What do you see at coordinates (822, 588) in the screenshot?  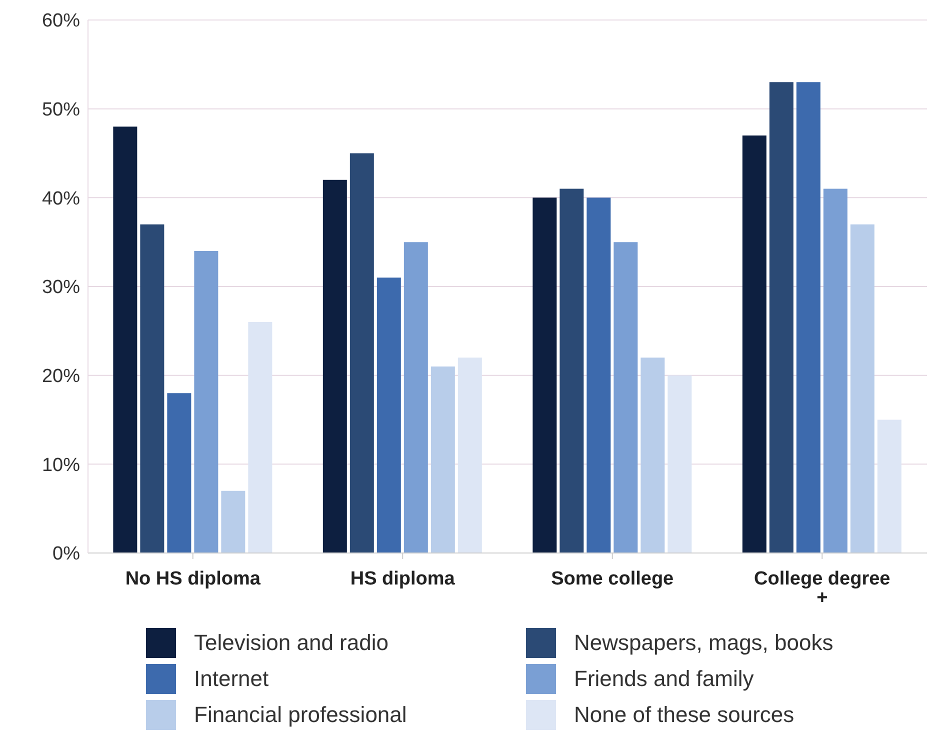 I see `x-tick-label: College degree +` at bounding box center [822, 588].